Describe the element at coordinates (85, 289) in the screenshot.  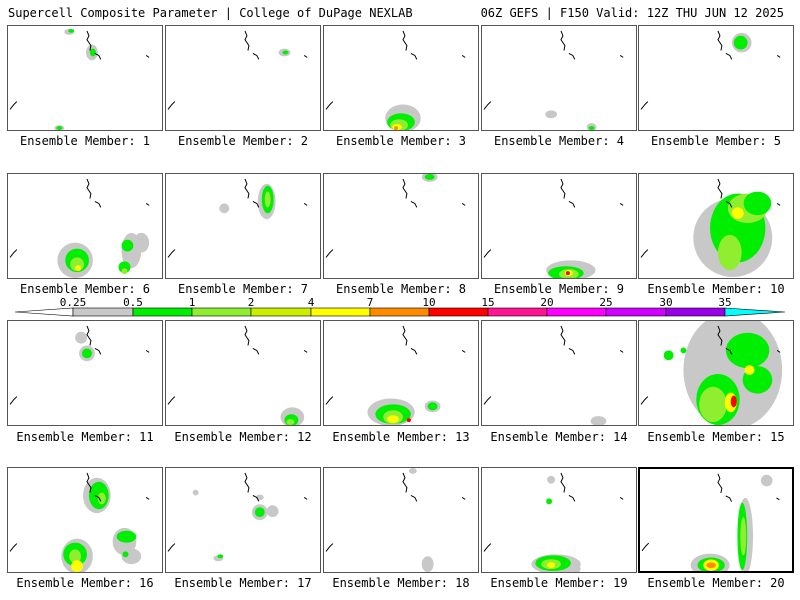
I see `ensemble-member-label: Ensemble Member: 6` at that location.